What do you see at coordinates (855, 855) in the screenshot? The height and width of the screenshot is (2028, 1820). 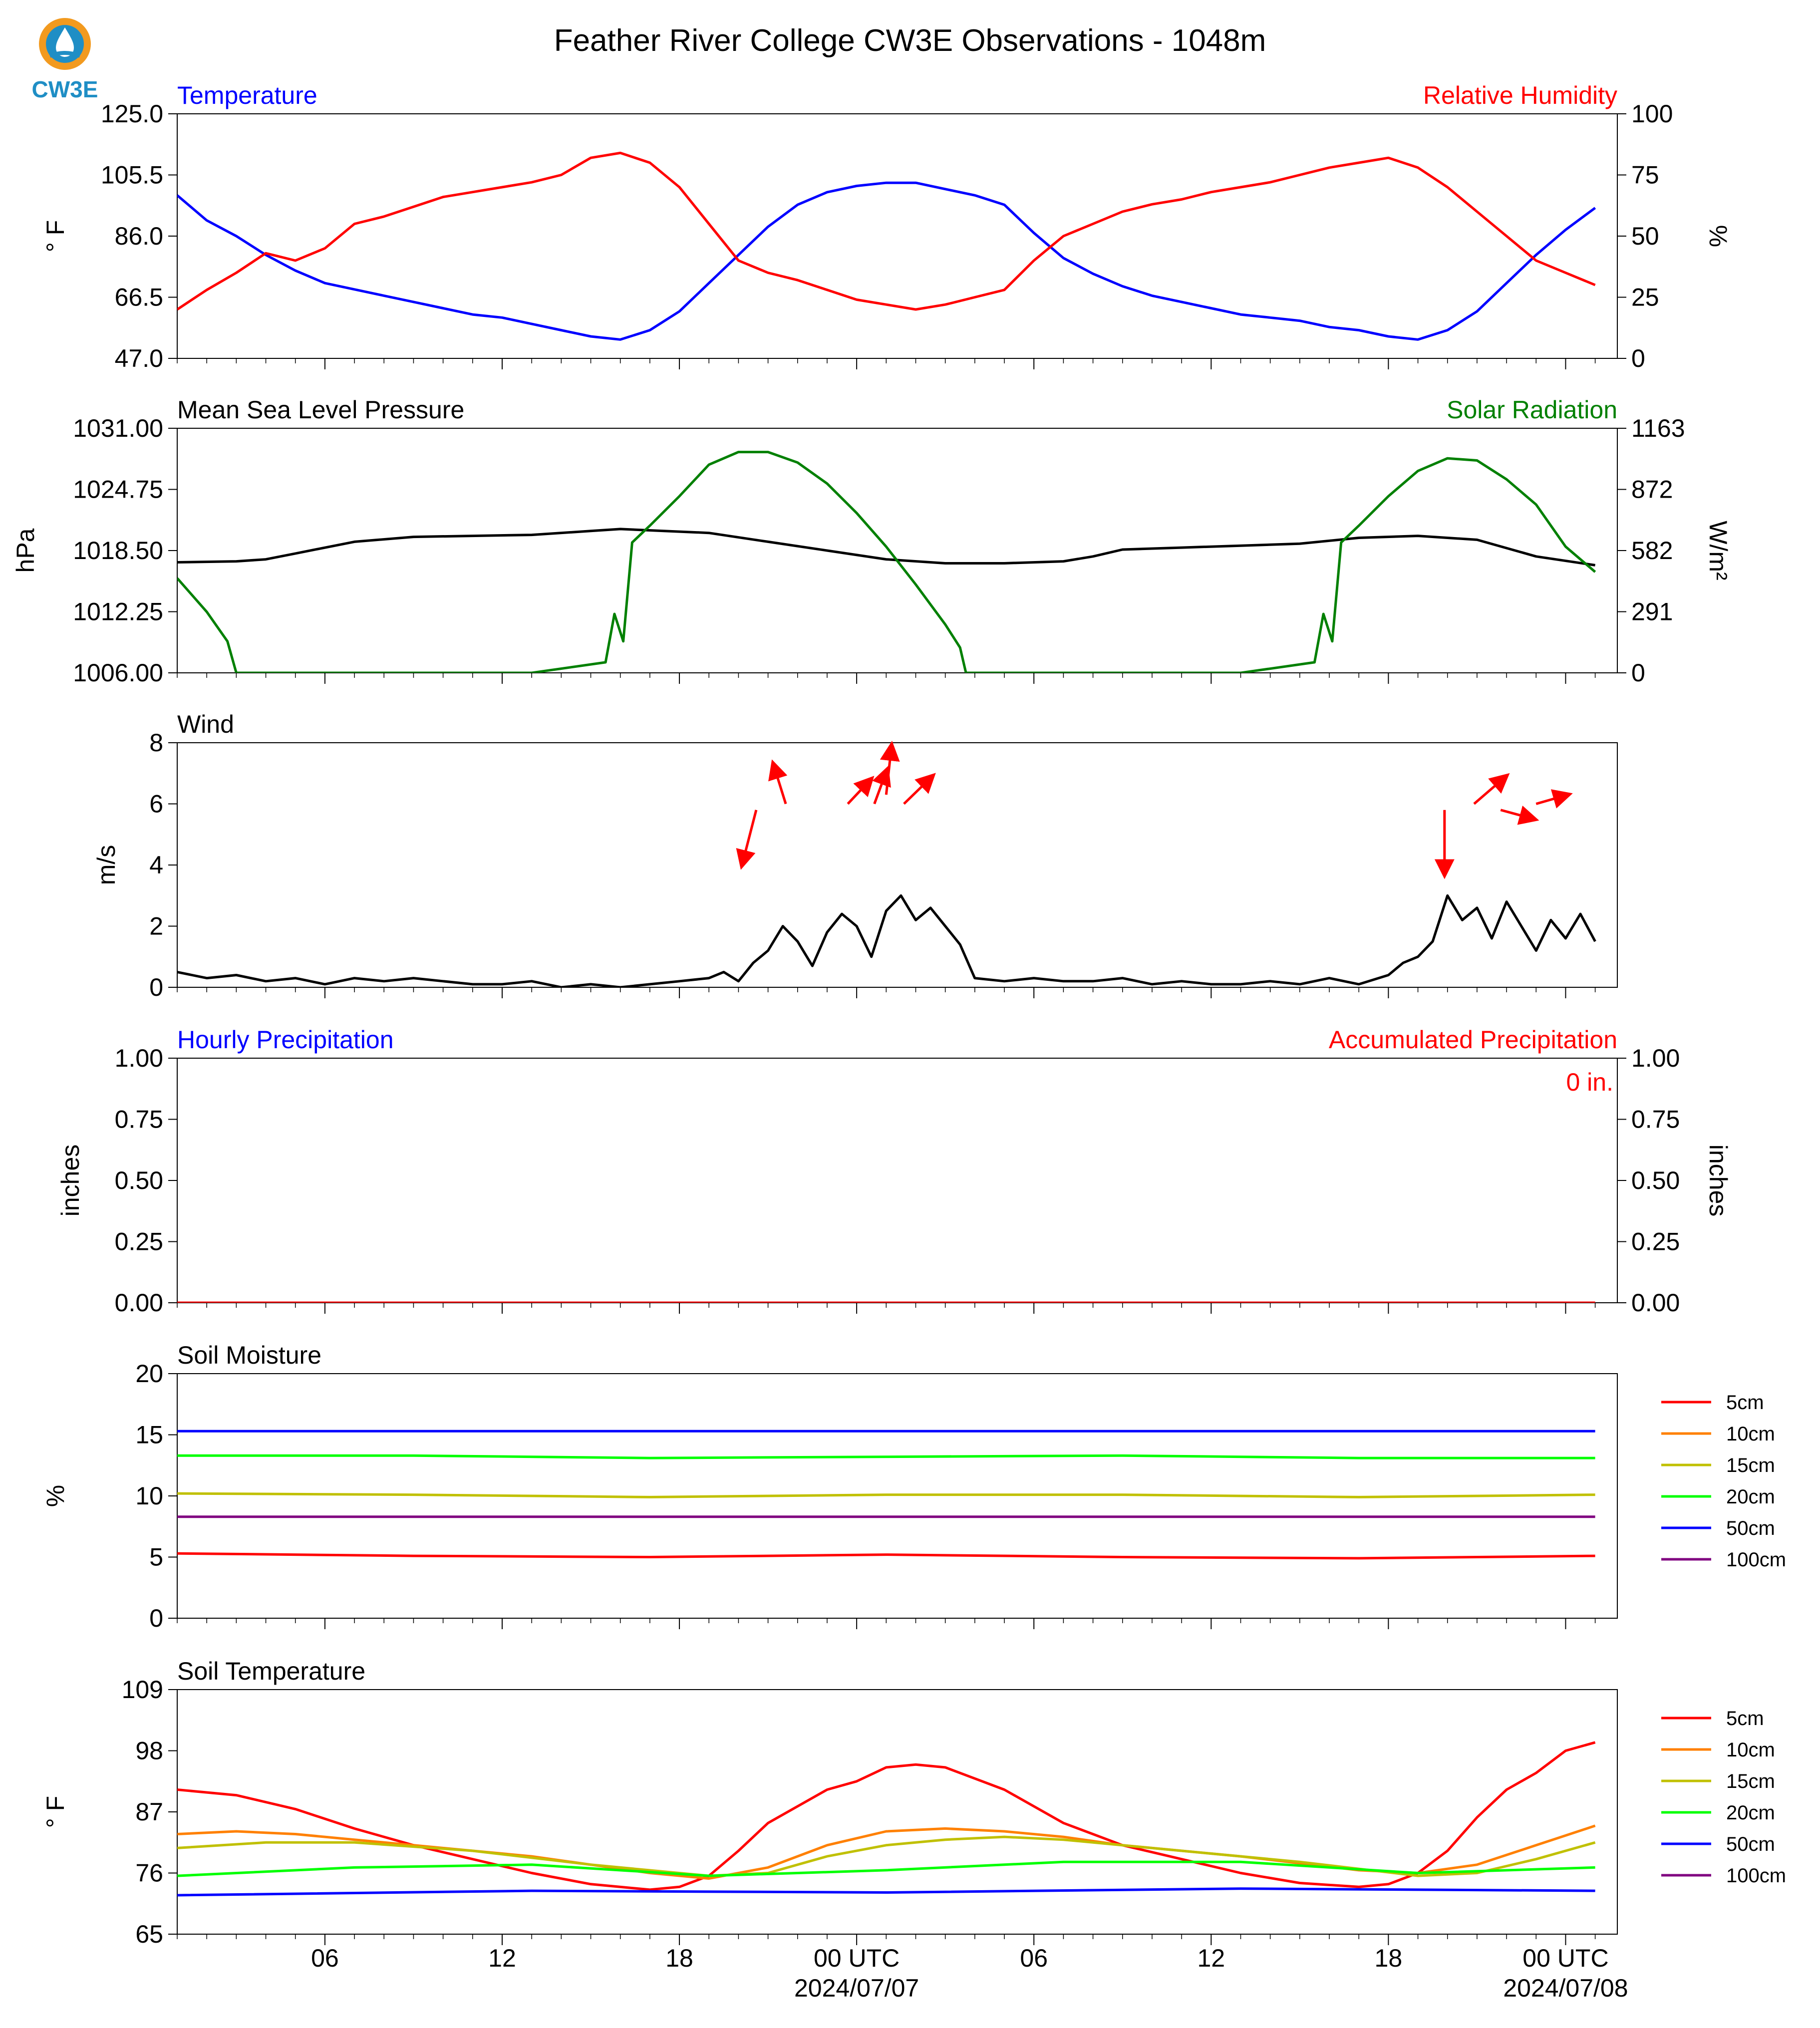 I see `panel-3: Wind 0 2 4 6 8 m/s` at bounding box center [855, 855].